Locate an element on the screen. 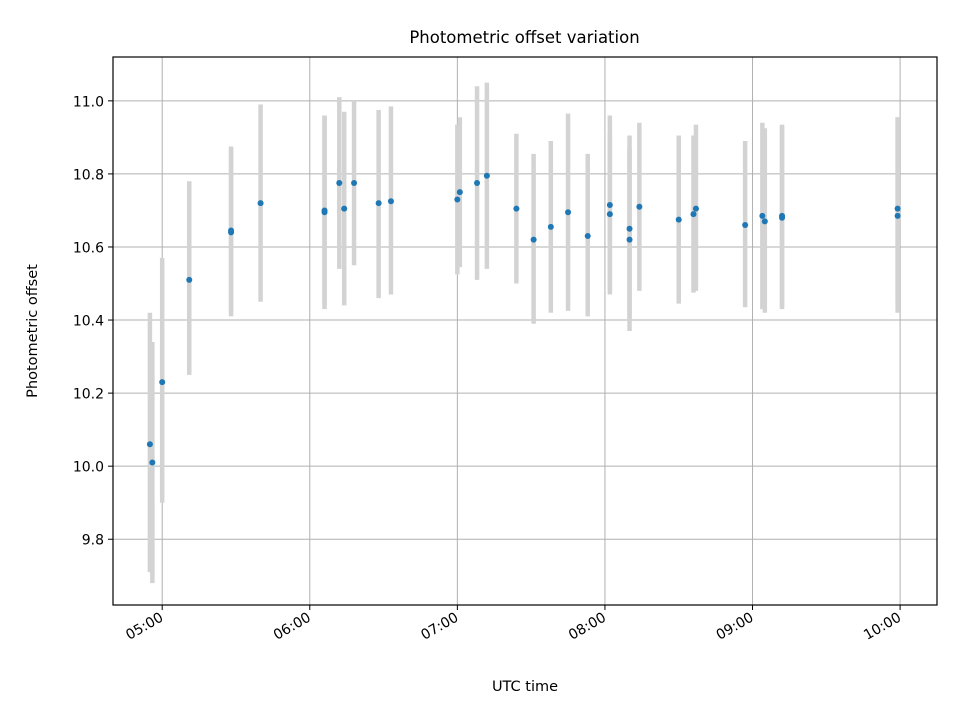 This screenshot has height=720, width=960. y-tick-label: 9.8 is located at coordinates (93, 541).